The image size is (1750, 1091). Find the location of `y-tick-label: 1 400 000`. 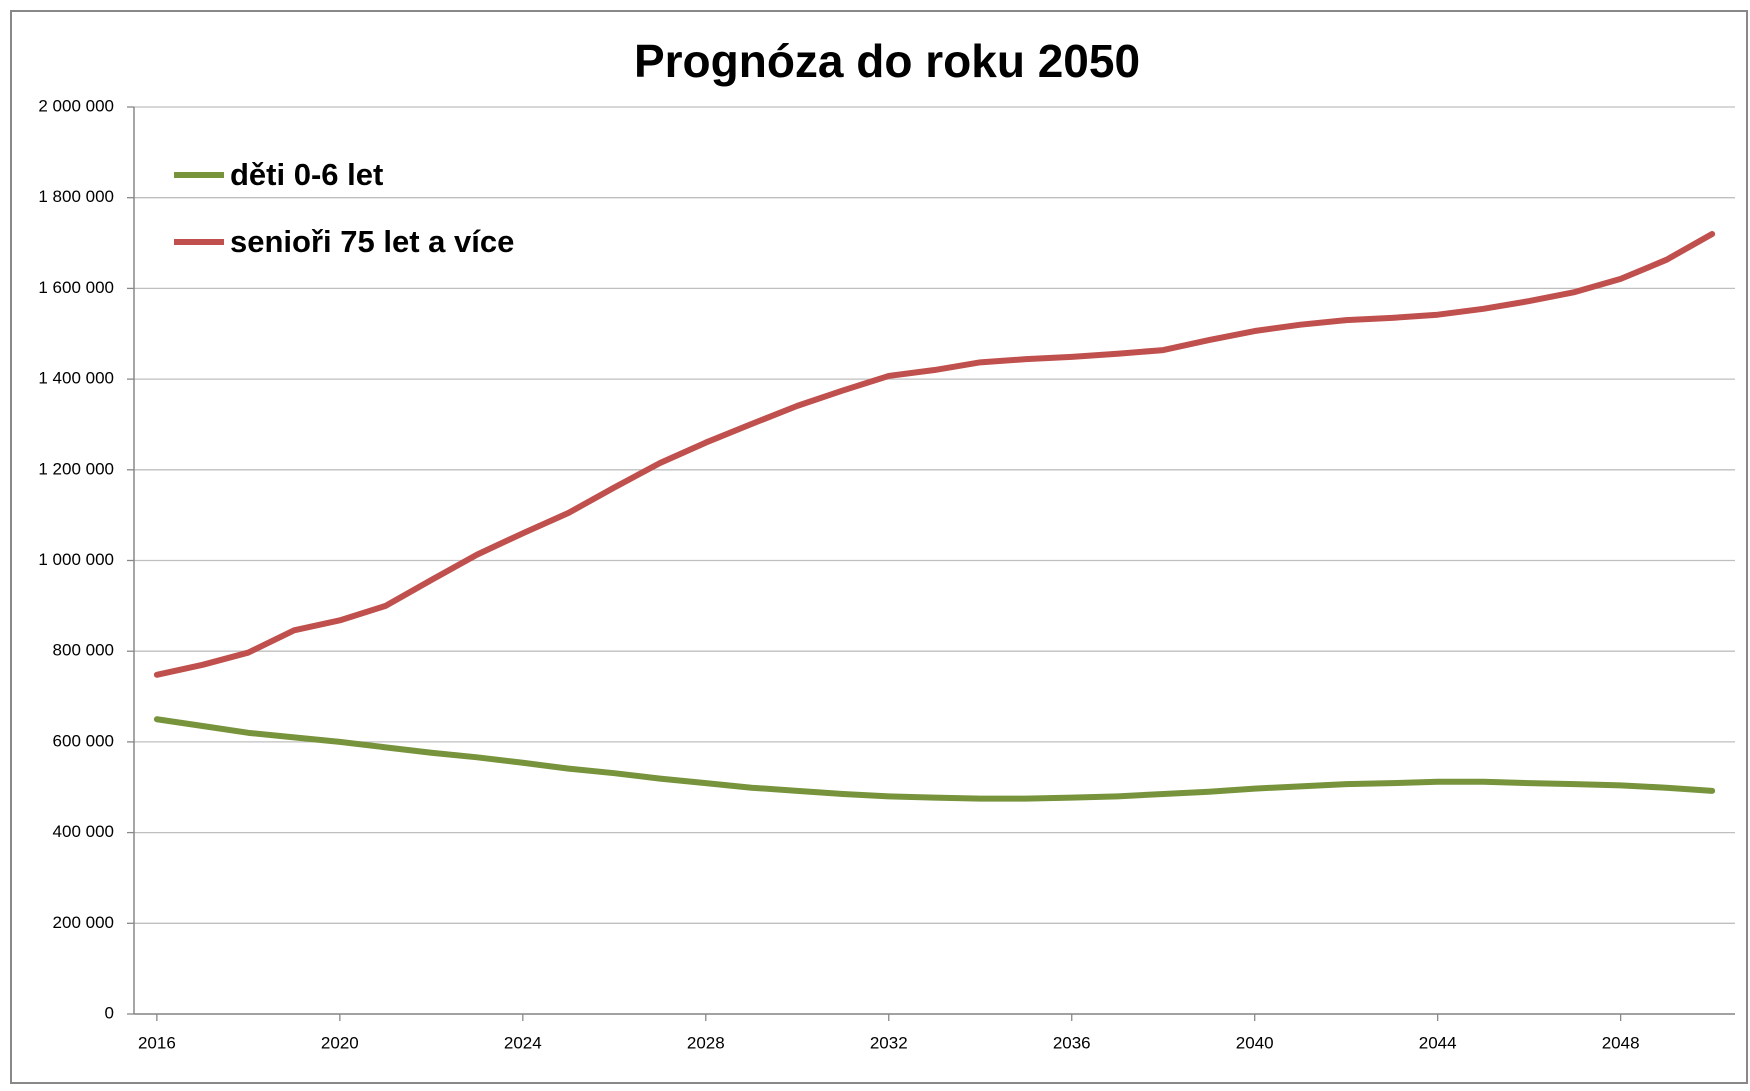

y-tick-label: 1 400 000 is located at coordinates (76, 378).